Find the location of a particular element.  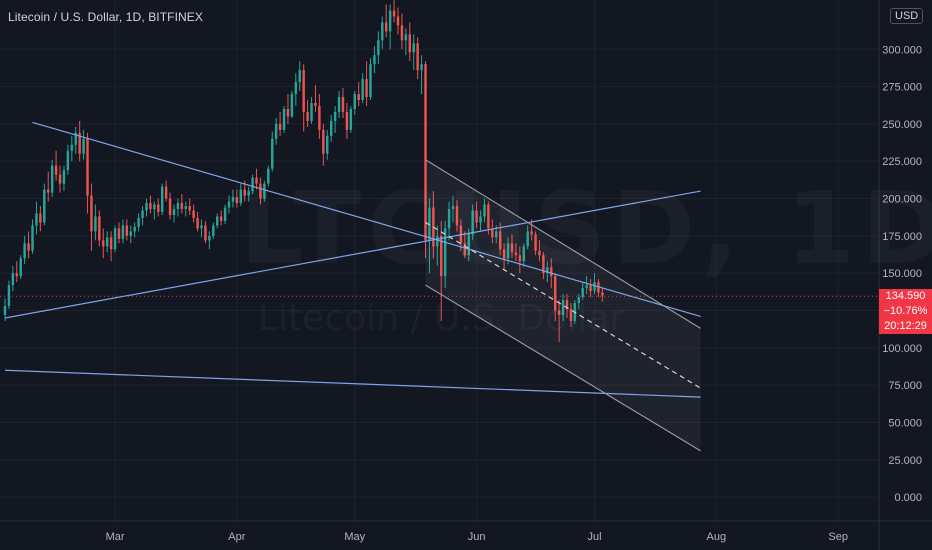

price-tick-label: 250.000 is located at coordinates (902, 125).